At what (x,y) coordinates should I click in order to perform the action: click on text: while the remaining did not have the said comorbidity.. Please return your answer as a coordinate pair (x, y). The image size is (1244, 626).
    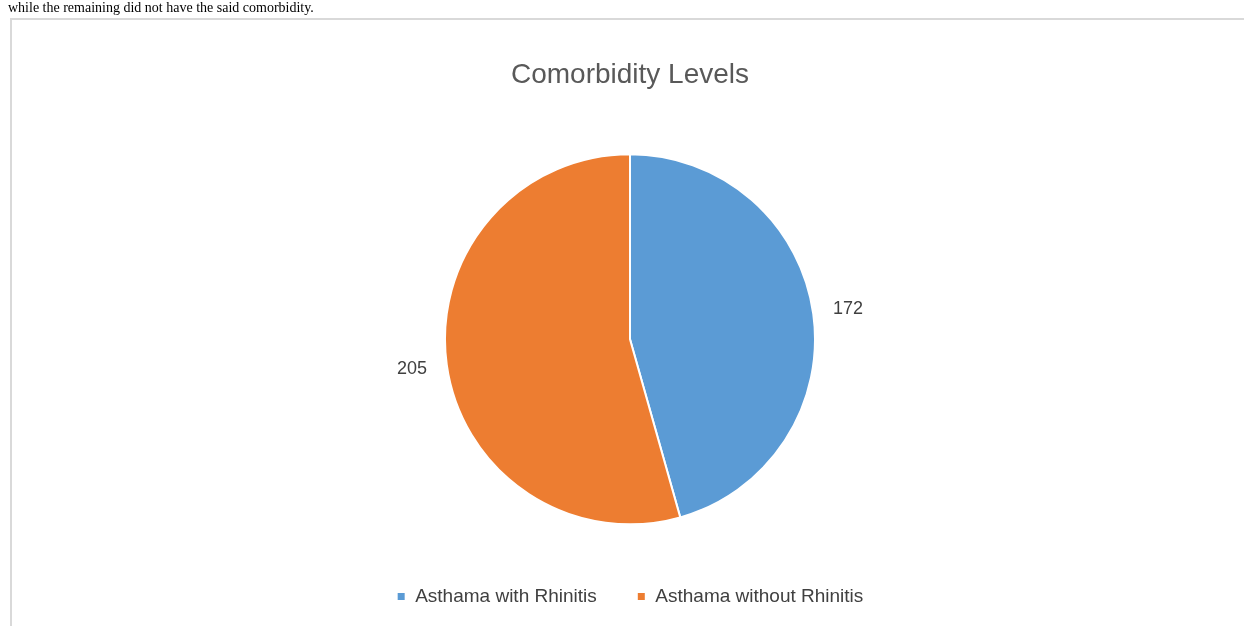
    Looking at the image, I should click on (161, 8).